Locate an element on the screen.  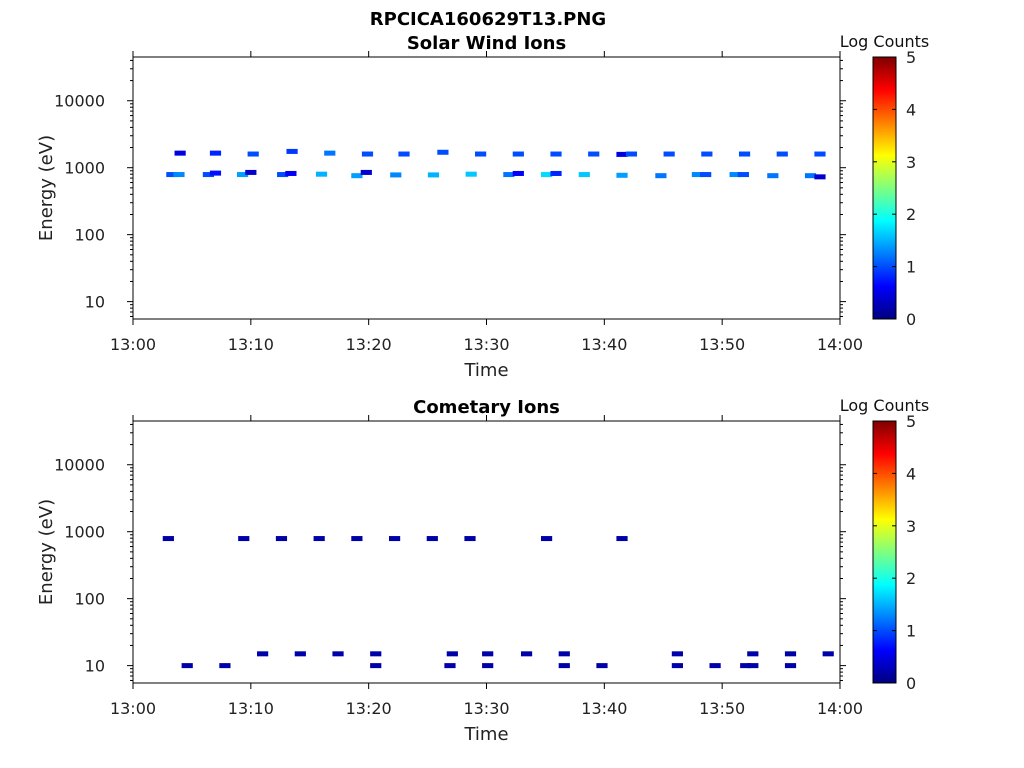
panel-title: Solar Wind Ions is located at coordinates (486, 43).